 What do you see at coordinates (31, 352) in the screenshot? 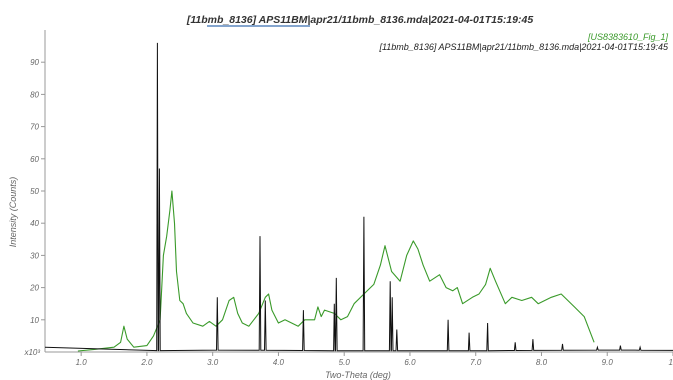
I see `y-multiplier-label: x10³` at bounding box center [31, 352].